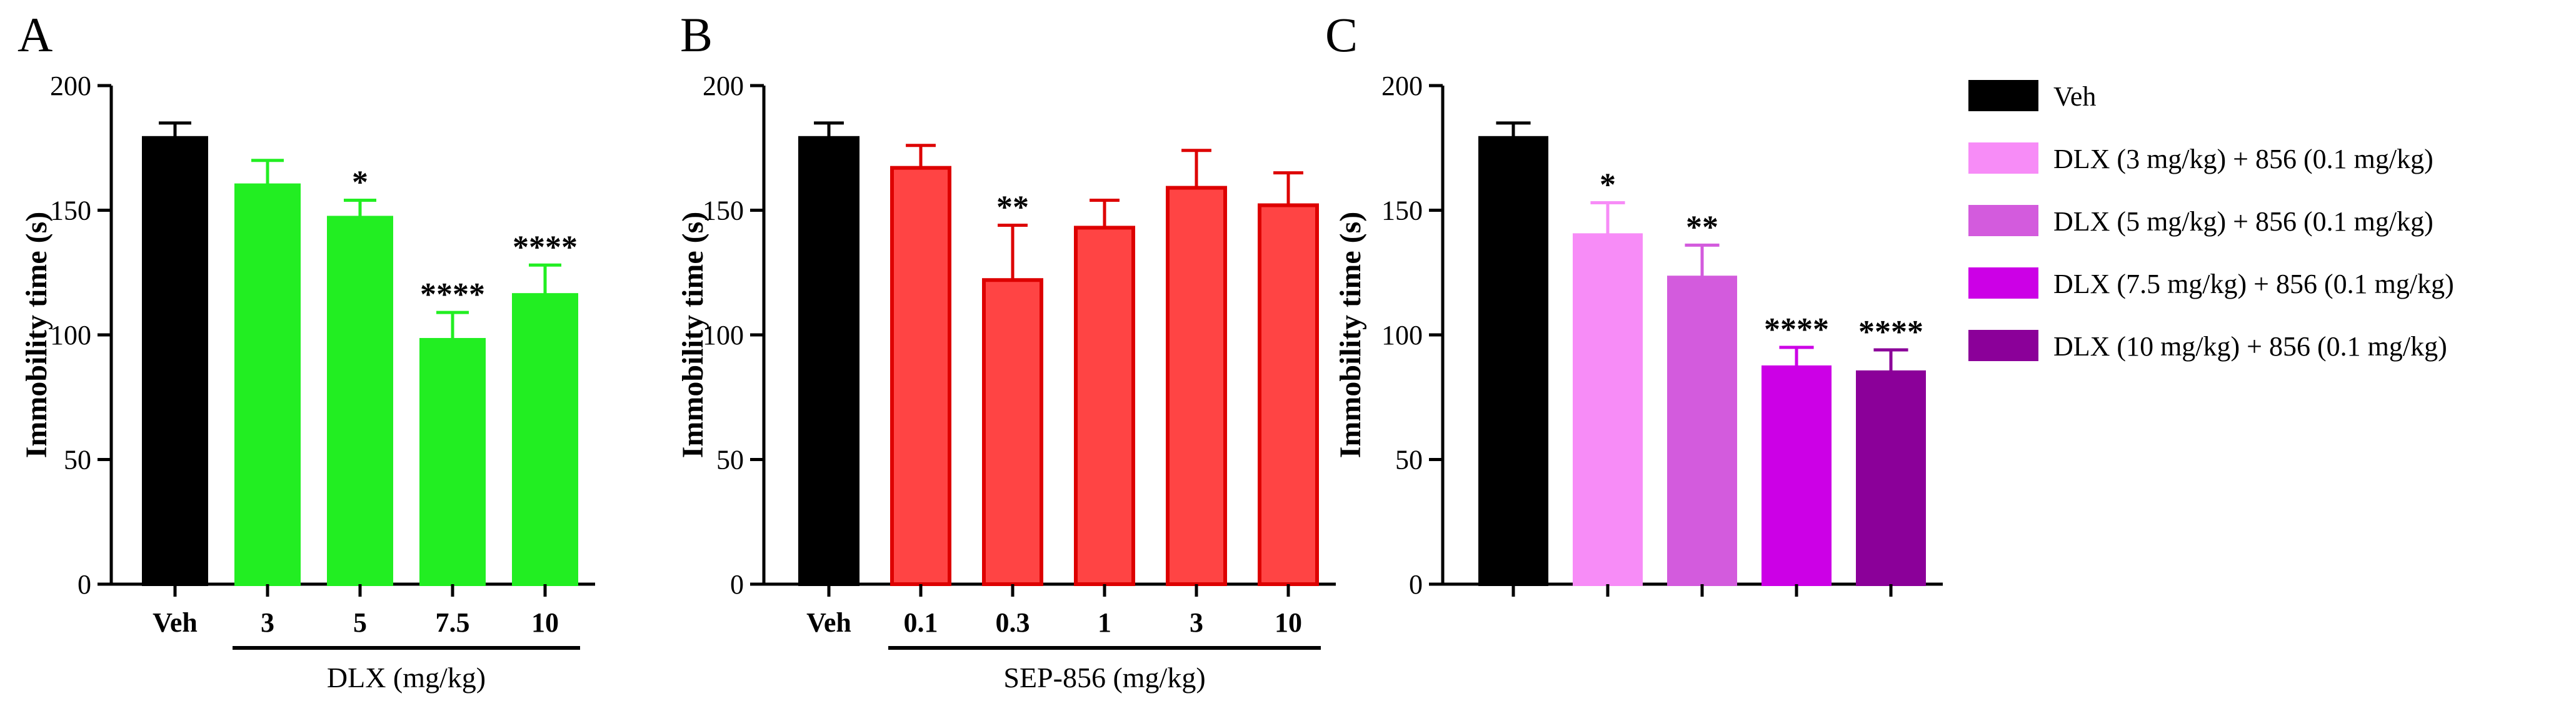  I want to click on x-tick-label: 0.3, so click(1013, 622).